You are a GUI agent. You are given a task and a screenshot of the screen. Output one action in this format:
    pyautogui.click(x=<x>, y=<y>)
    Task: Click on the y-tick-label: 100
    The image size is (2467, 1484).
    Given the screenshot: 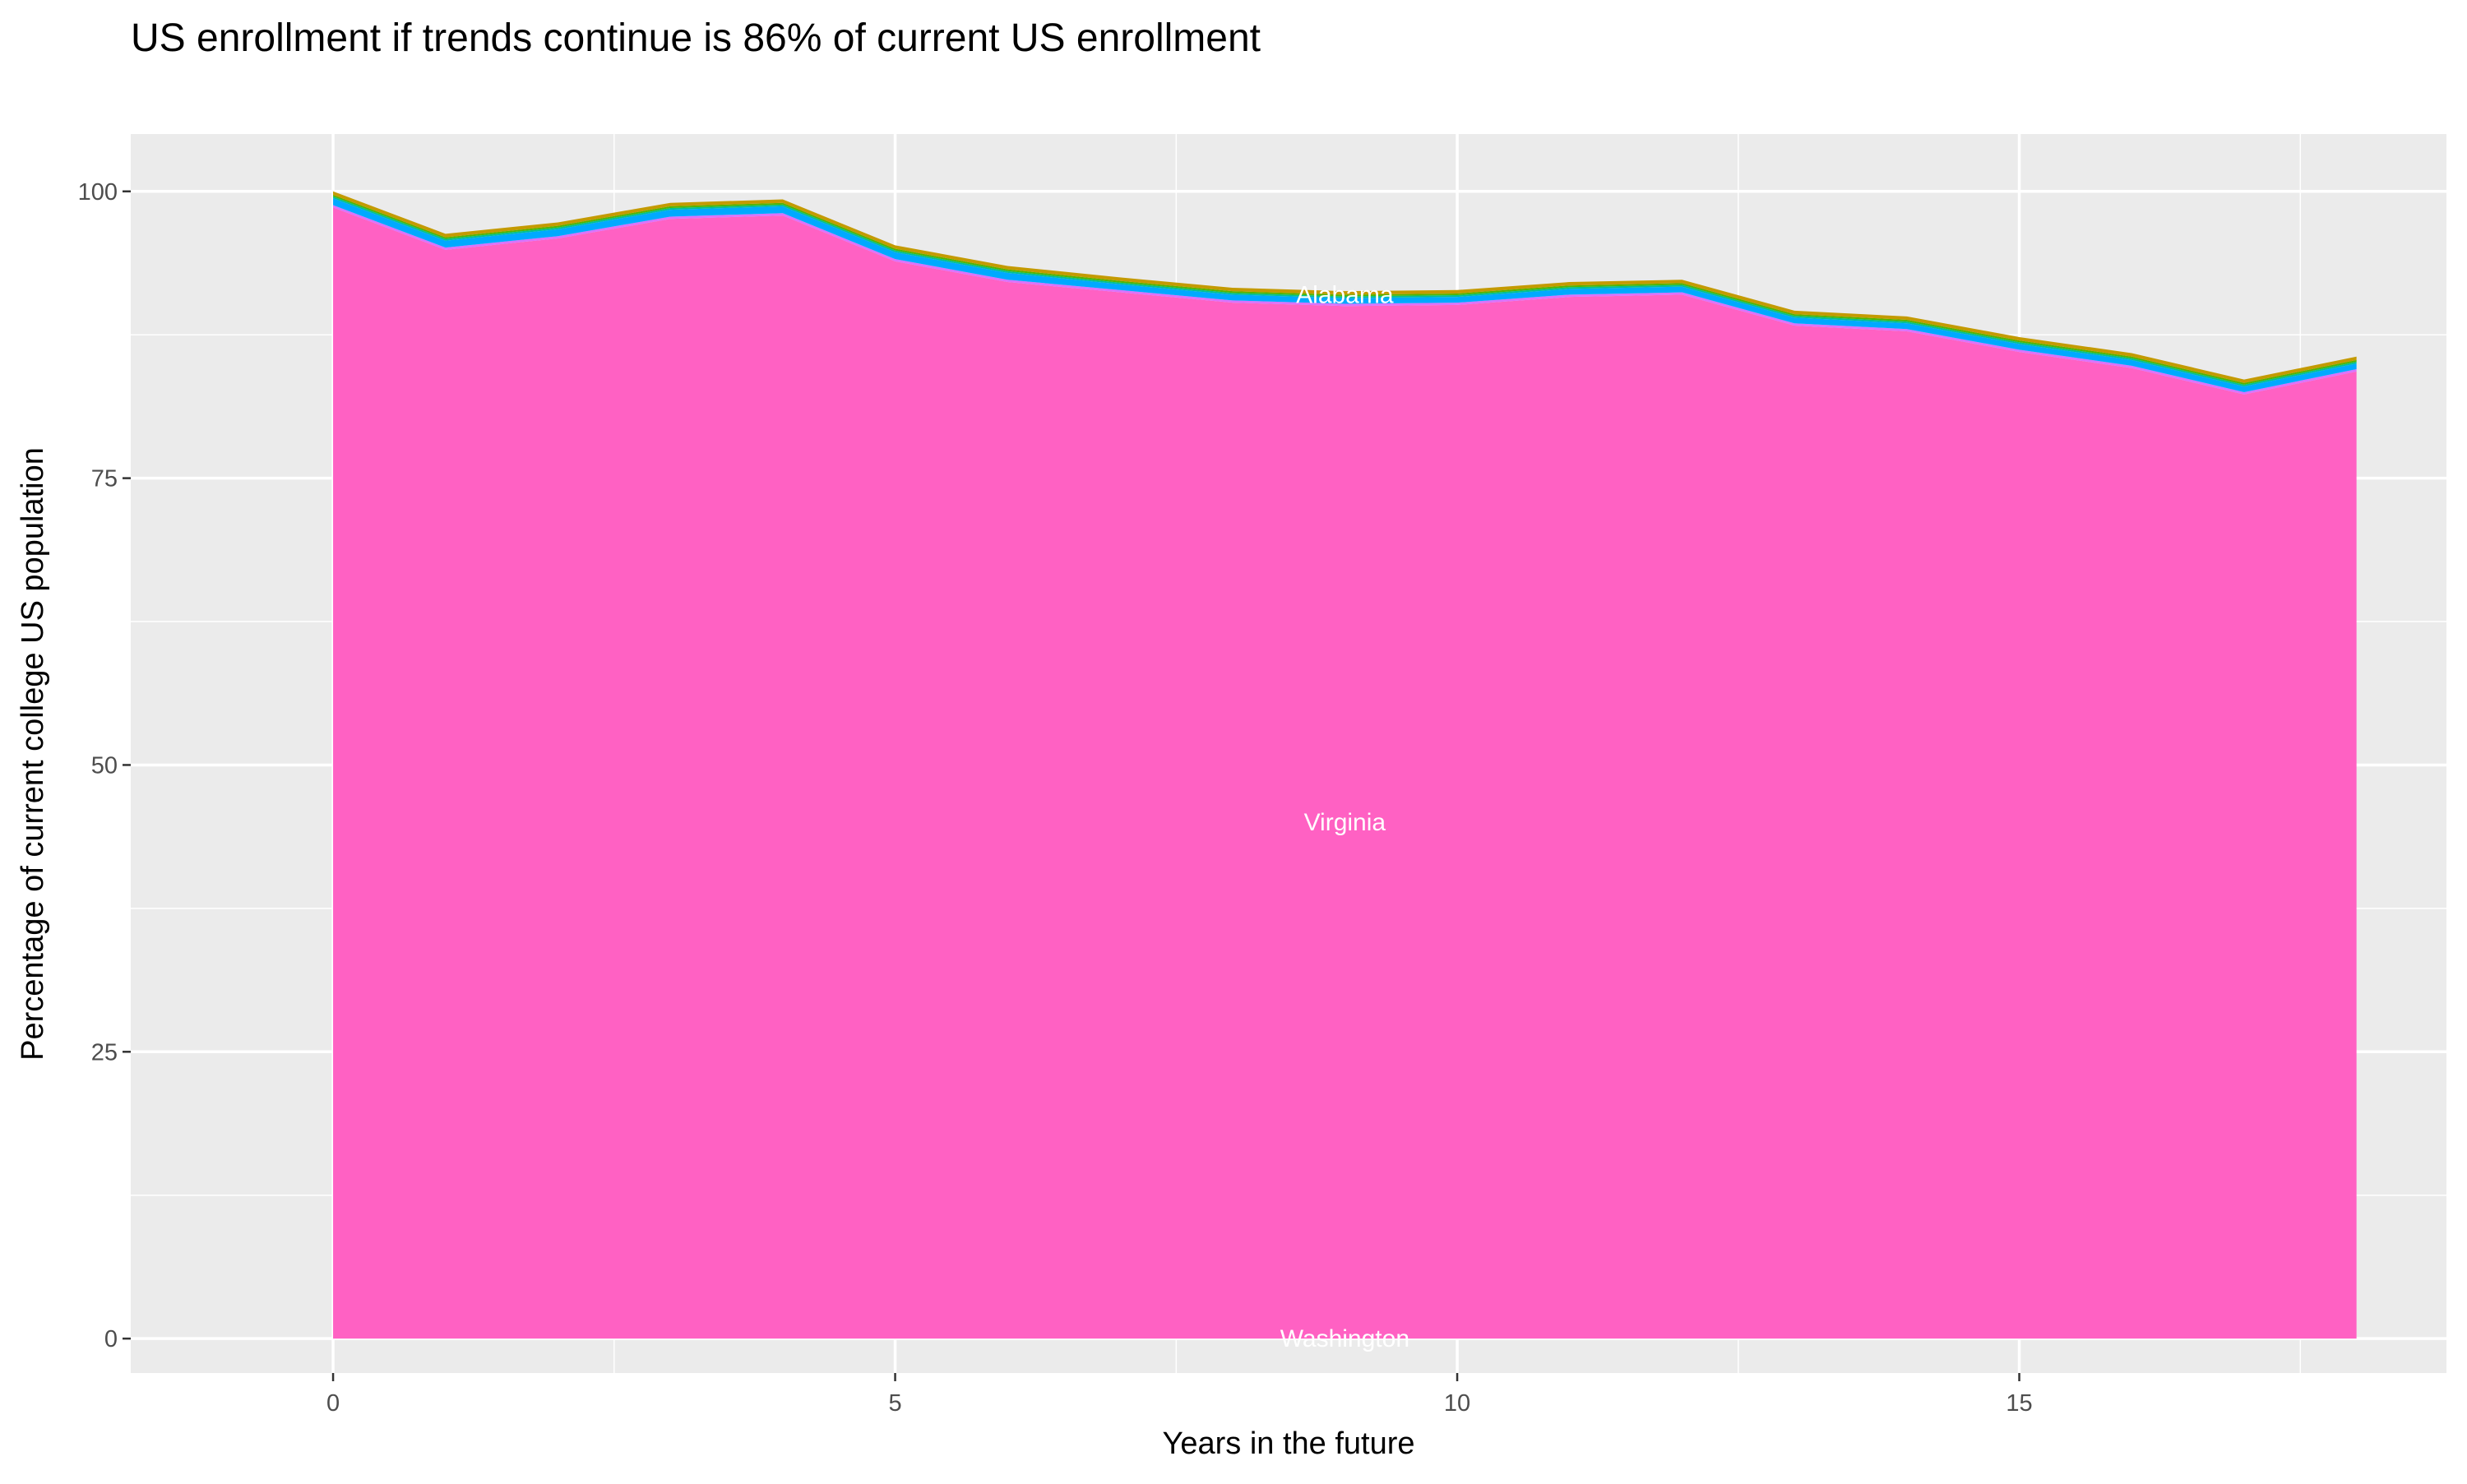 What is the action you would take?
    pyautogui.click(x=98, y=193)
    